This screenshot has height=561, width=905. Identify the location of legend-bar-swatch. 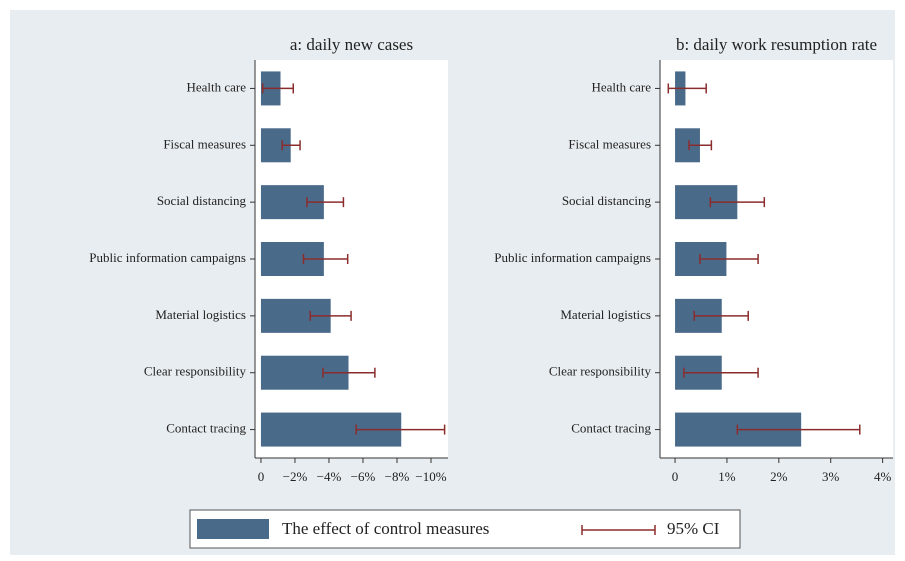
(233, 529).